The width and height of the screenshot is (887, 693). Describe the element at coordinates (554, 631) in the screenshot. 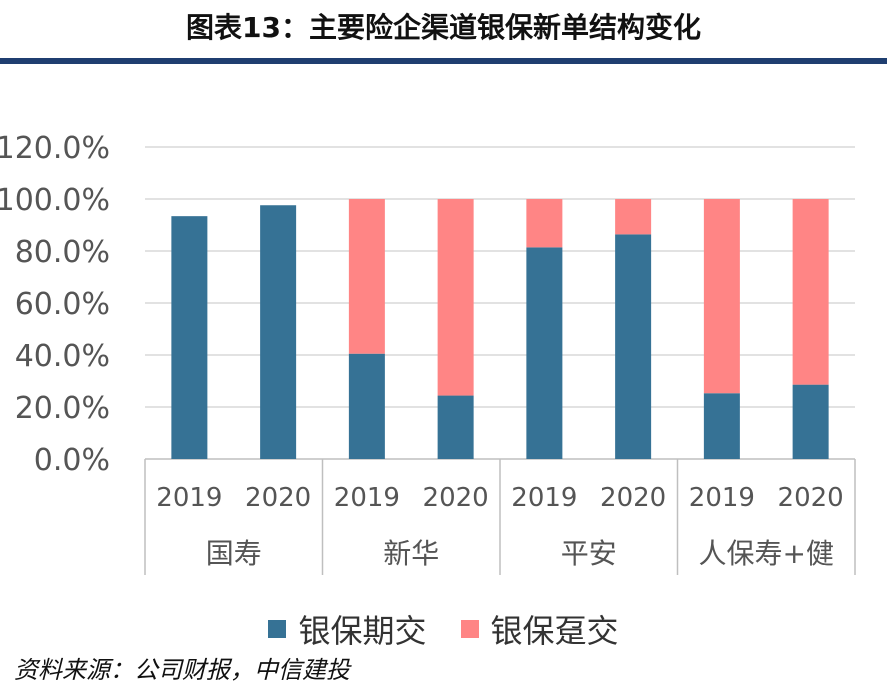

I see `legend-label-series2: 银保趸交` at that location.